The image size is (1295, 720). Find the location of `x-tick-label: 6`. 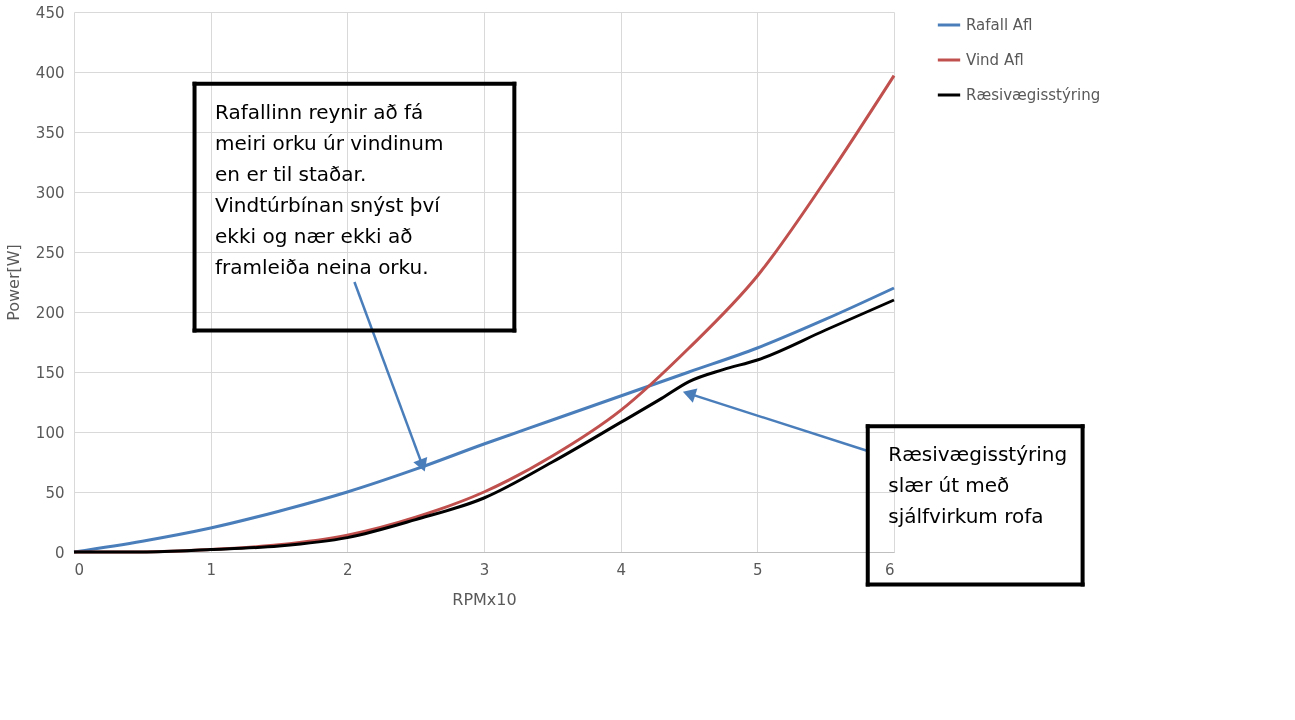

x-tick-label: 6 is located at coordinates (889, 569).